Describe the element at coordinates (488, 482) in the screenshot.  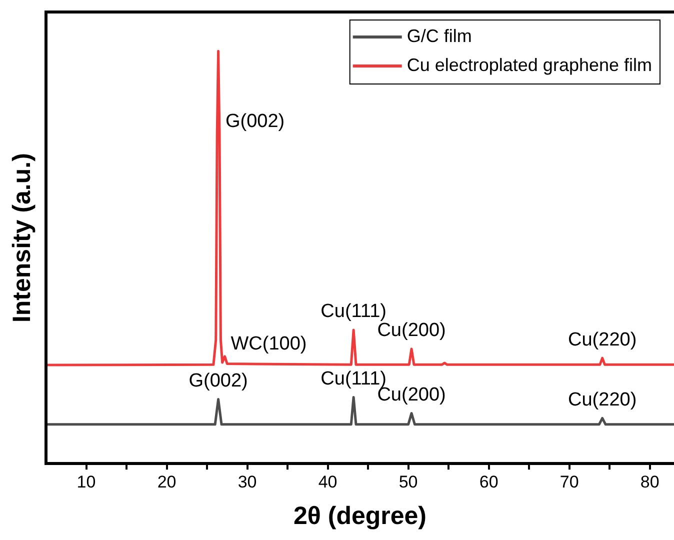
I see `x-tick-label: 60` at that location.